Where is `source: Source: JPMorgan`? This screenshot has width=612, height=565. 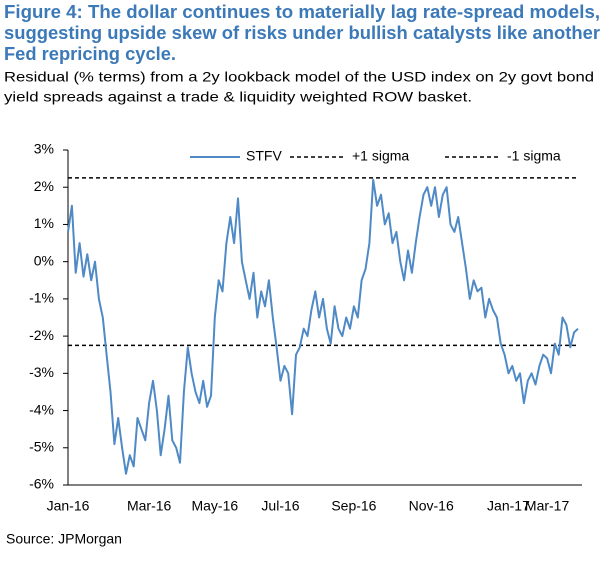
source: Source: JPMorgan is located at coordinates (64, 539).